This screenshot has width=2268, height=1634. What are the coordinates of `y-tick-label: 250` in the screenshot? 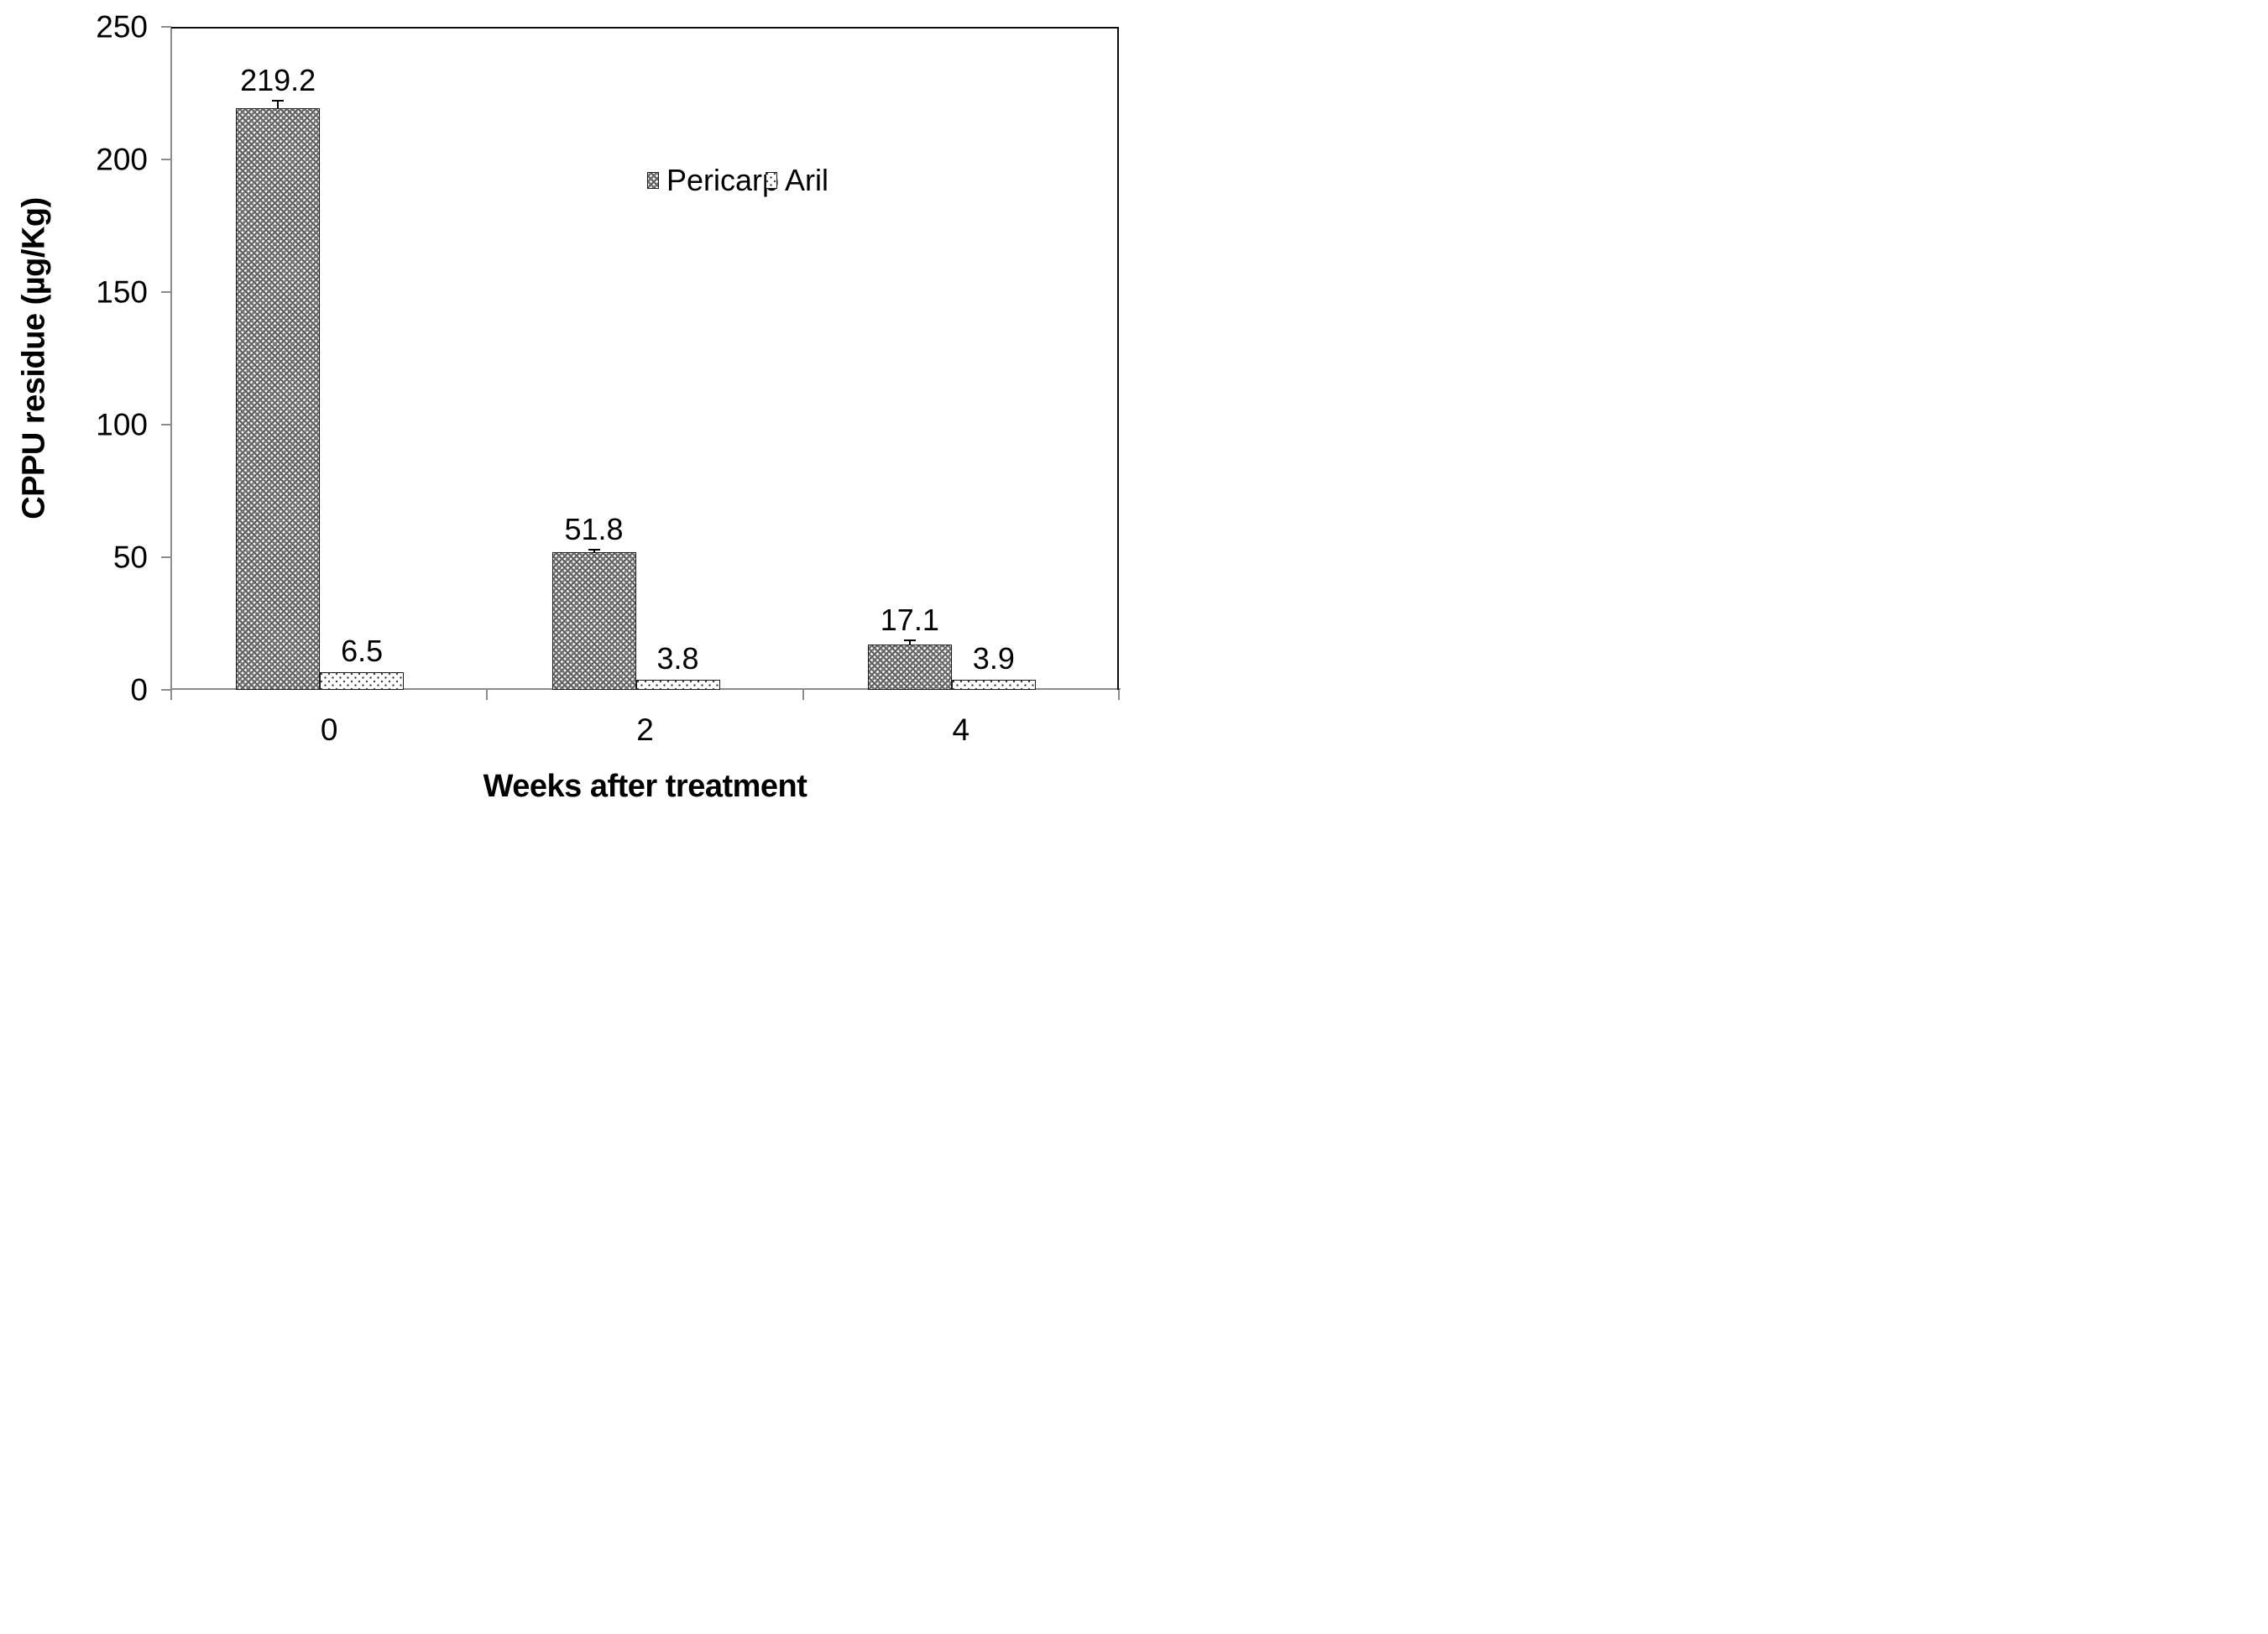 It's located at (122, 27).